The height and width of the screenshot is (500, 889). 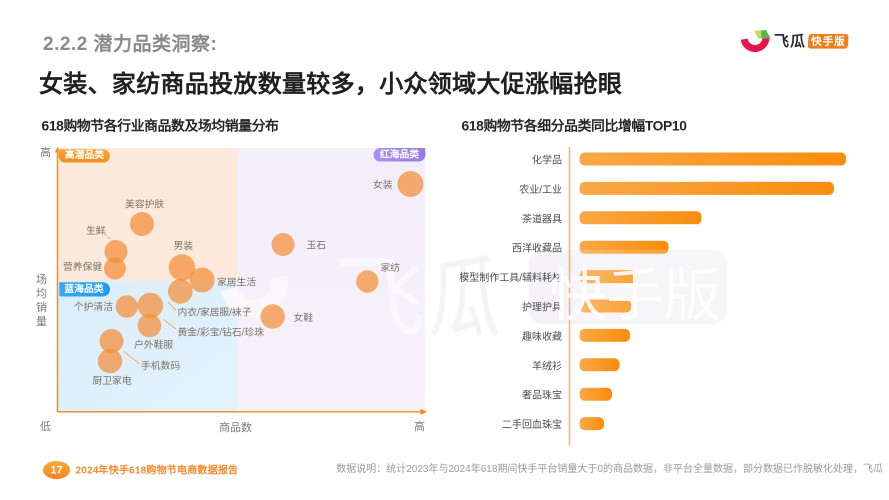 What do you see at coordinates (510, 277) in the screenshot?
I see `svg-text: 模型制作工具/辅料耗材` at bounding box center [510, 277].